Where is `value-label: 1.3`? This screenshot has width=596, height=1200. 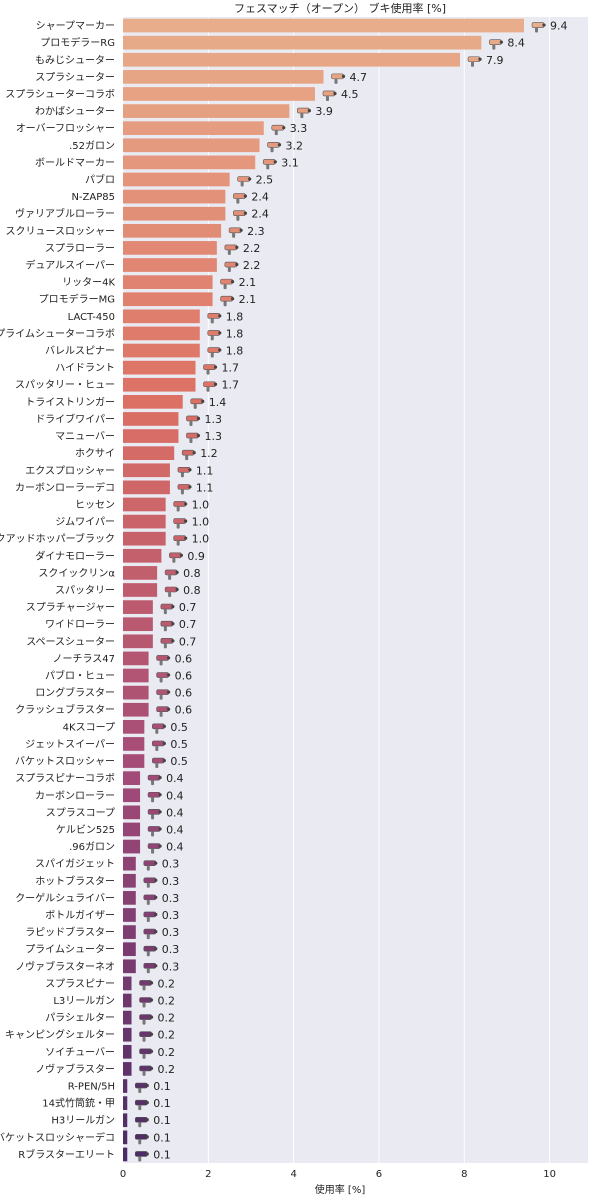
value-label: 1.3 is located at coordinates (213, 419).